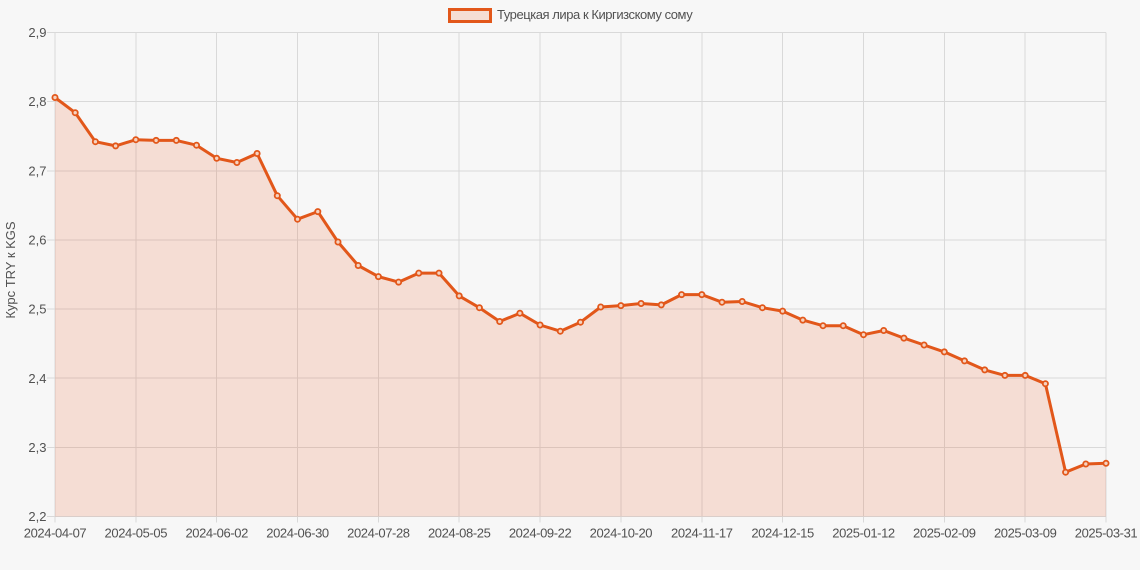  What do you see at coordinates (216, 533) in the screenshot?
I see `svg-text: 2024-06-02` at bounding box center [216, 533].